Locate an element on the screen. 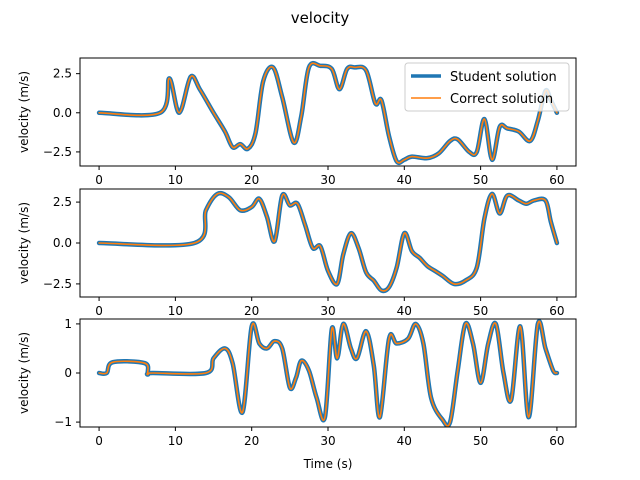 This screenshot has height=480, width=640. y-tick-label: 1 is located at coordinates (68, 324).